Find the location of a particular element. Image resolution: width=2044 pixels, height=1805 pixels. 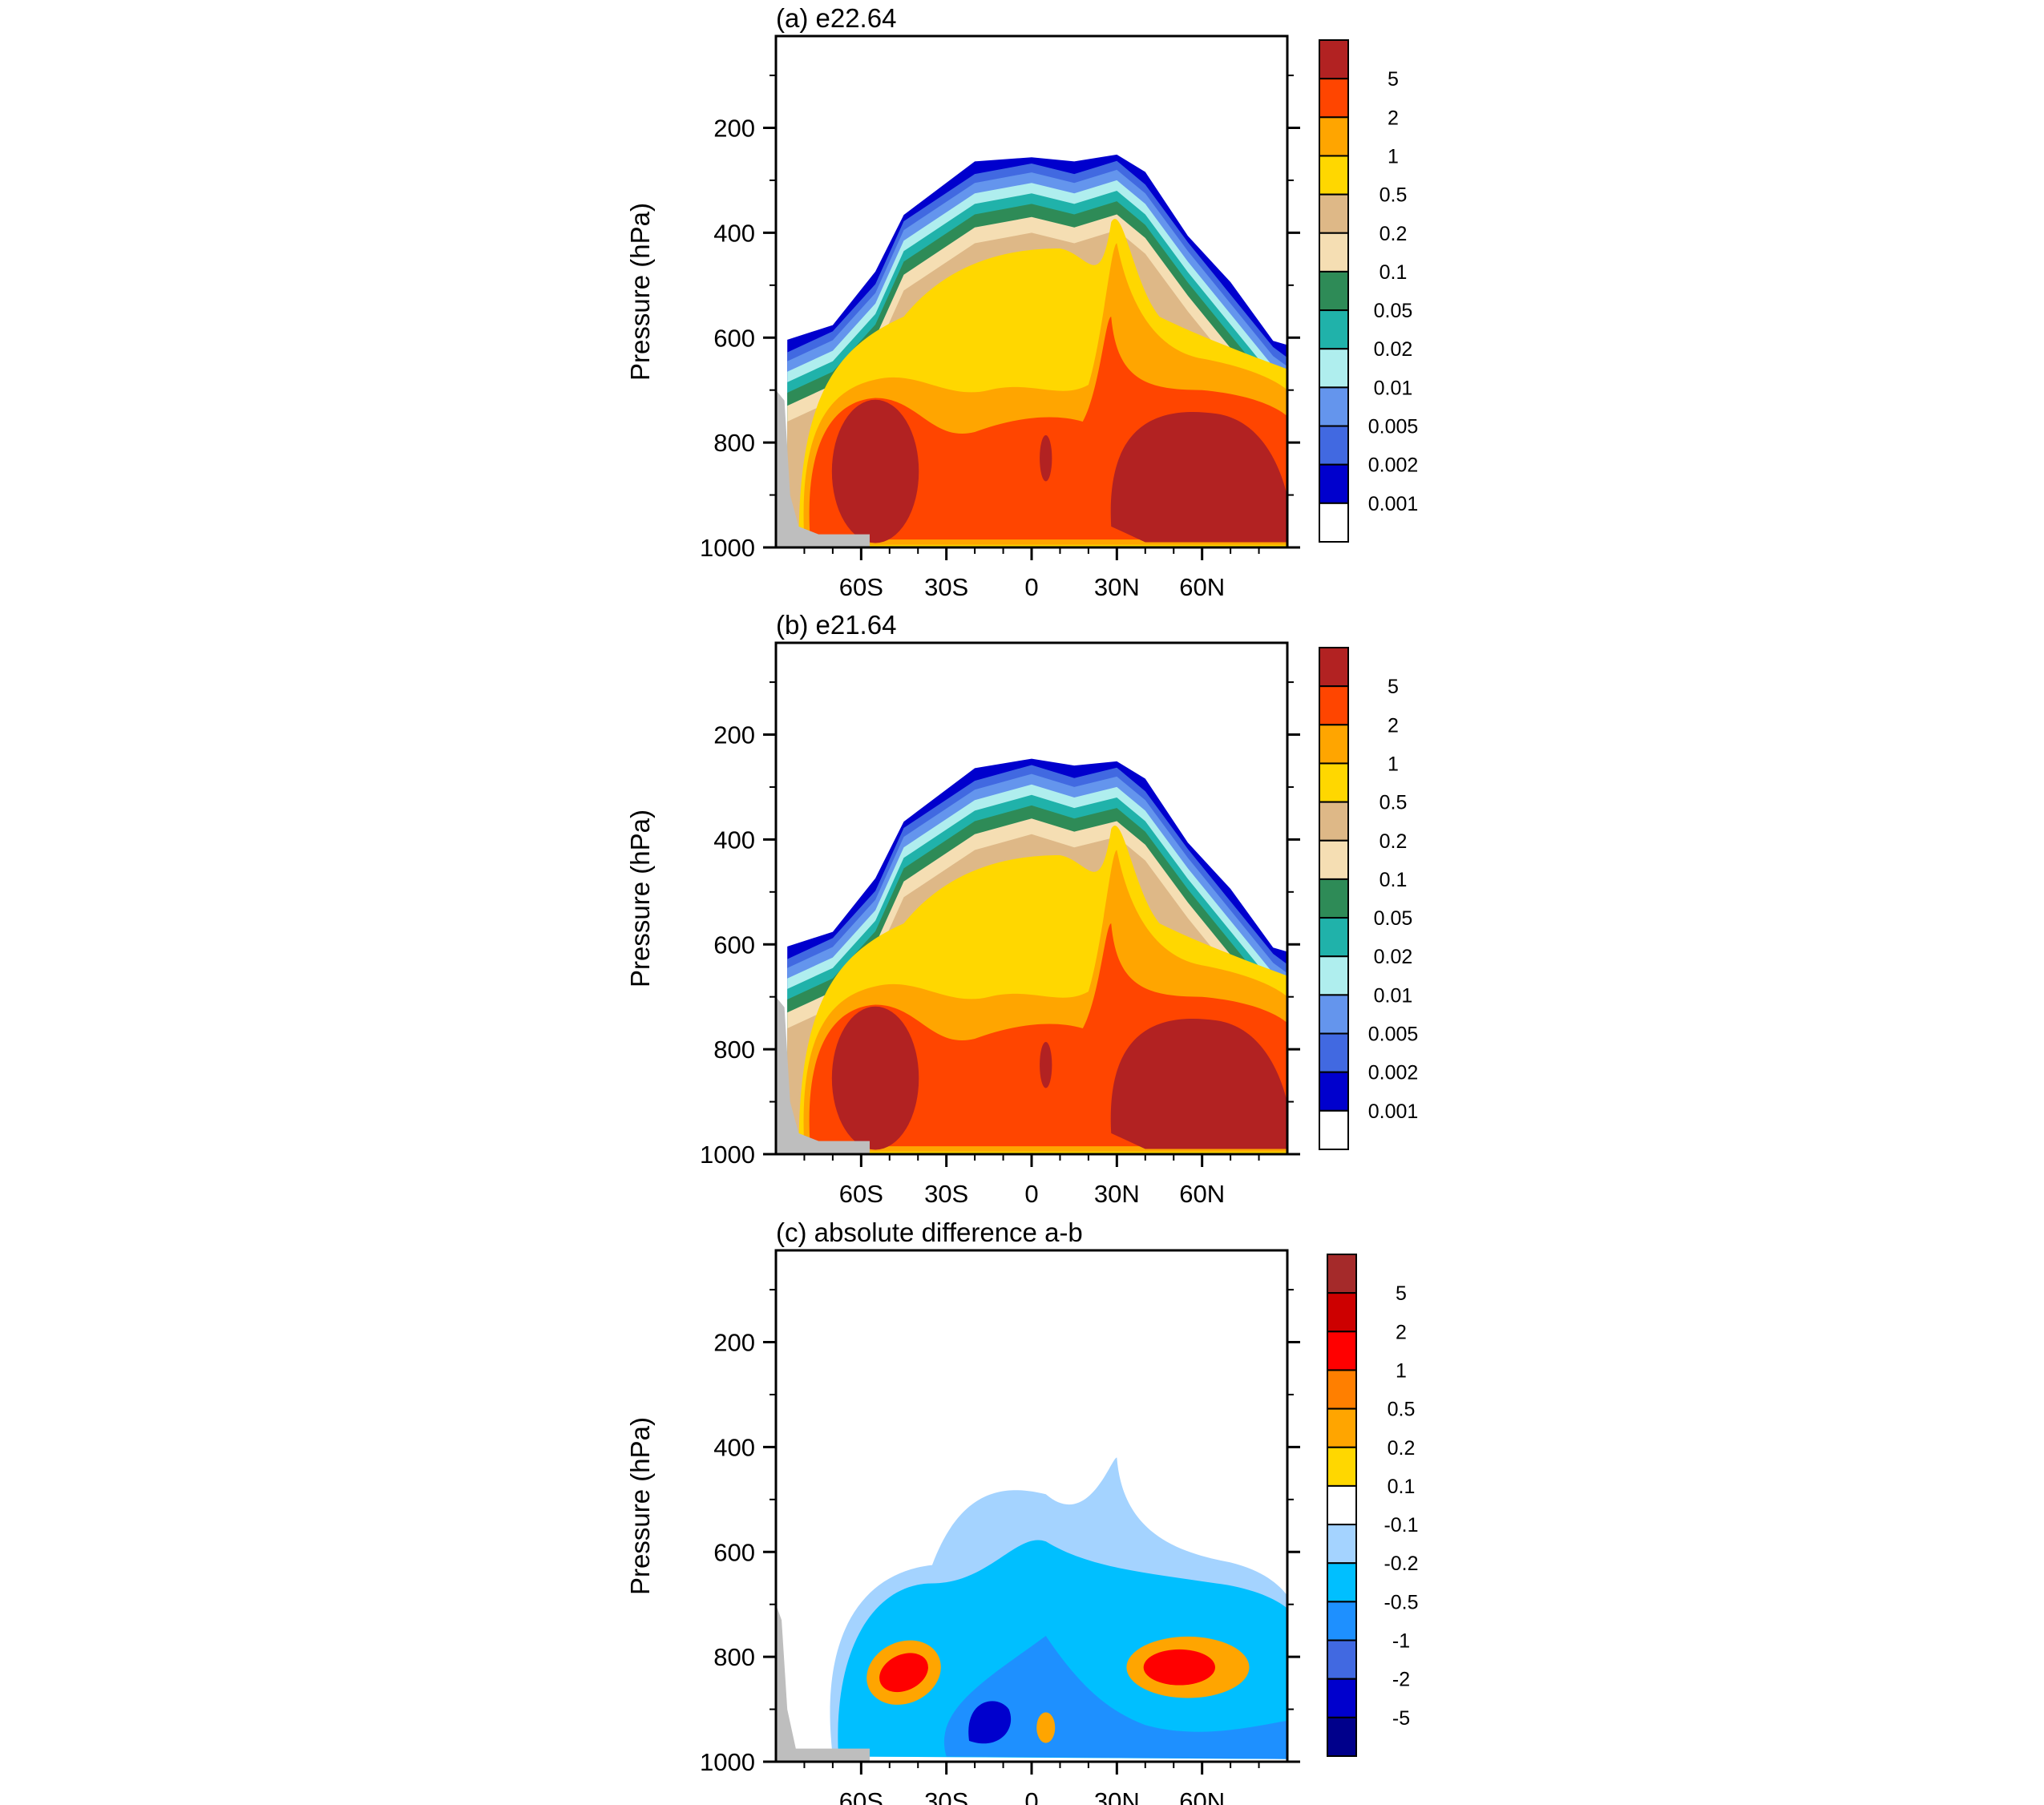

colorbar-label: -2 is located at coordinates (1401, 1680).